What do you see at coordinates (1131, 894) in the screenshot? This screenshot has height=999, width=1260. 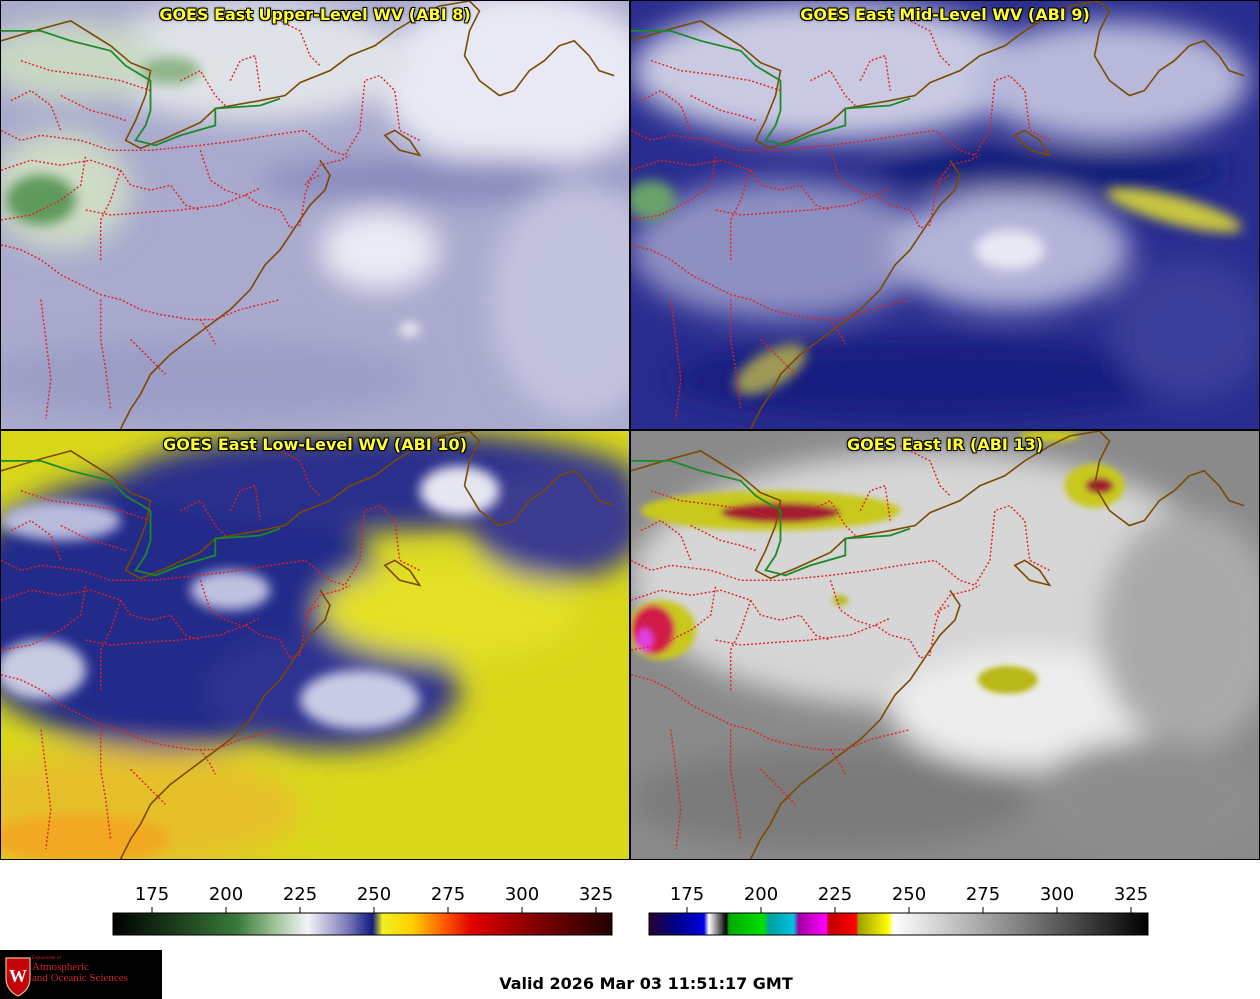 I see `ir-tick-label: 325` at bounding box center [1131, 894].